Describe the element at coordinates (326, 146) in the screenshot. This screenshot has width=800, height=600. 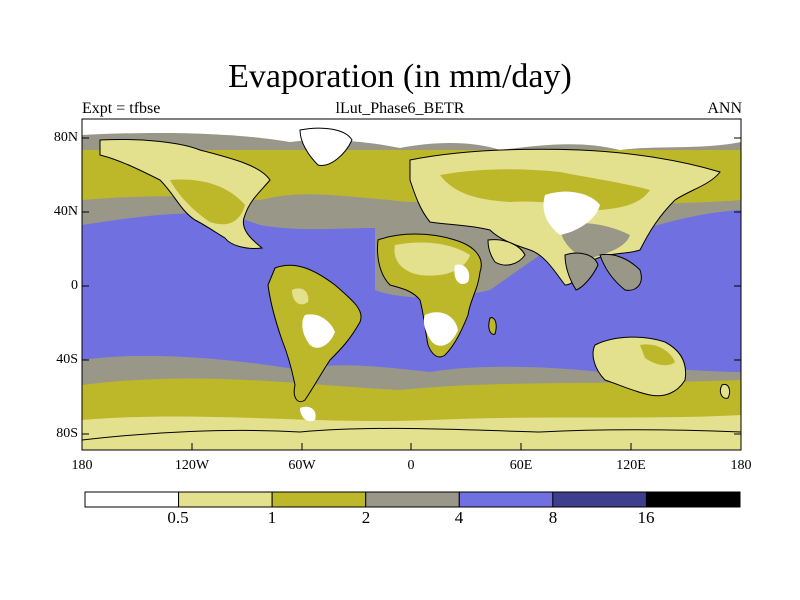
I see `greenland-land` at that location.